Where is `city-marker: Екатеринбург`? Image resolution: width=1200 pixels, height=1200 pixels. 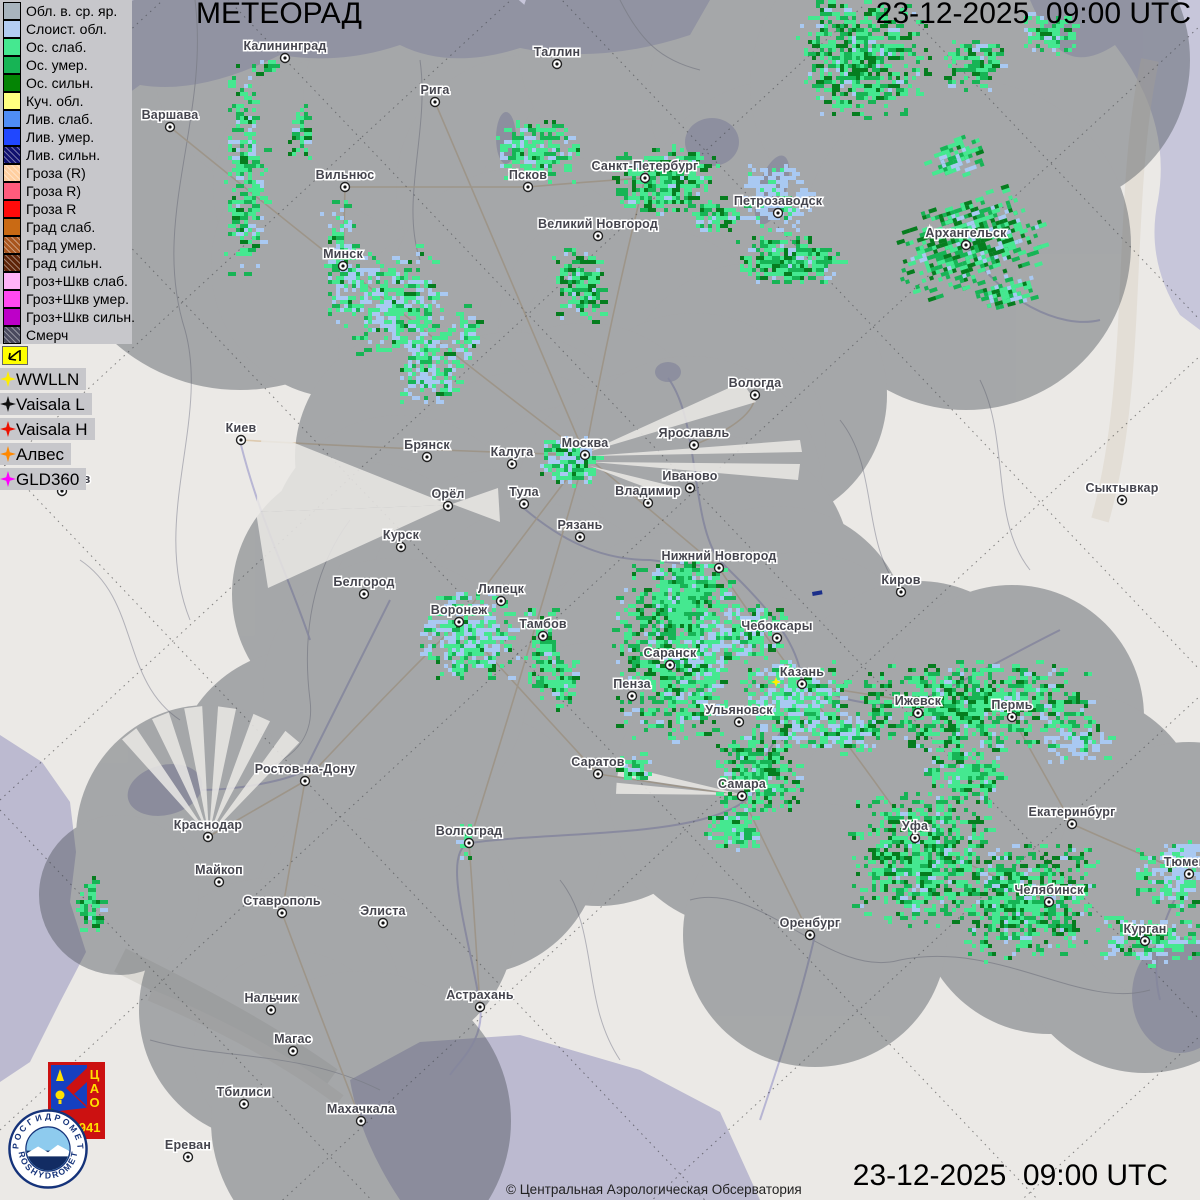 city-marker: Екатеринбург is located at coordinates (1072, 817).